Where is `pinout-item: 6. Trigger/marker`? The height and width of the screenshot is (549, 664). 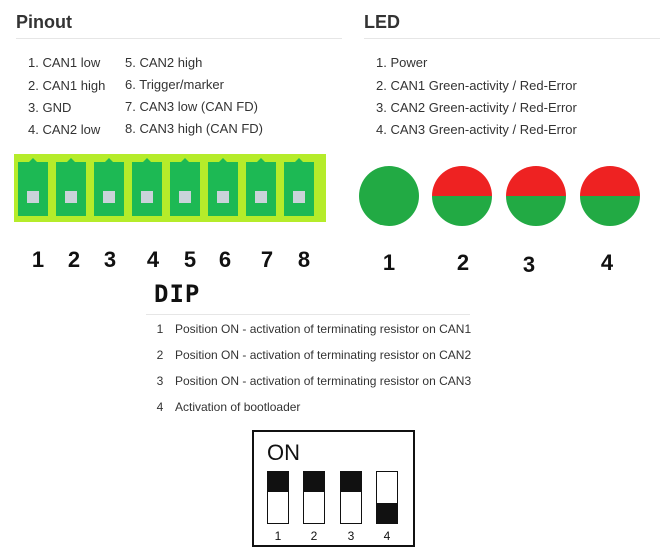 pinout-item: 6. Trigger/marker is located at coordinates (174, 84).